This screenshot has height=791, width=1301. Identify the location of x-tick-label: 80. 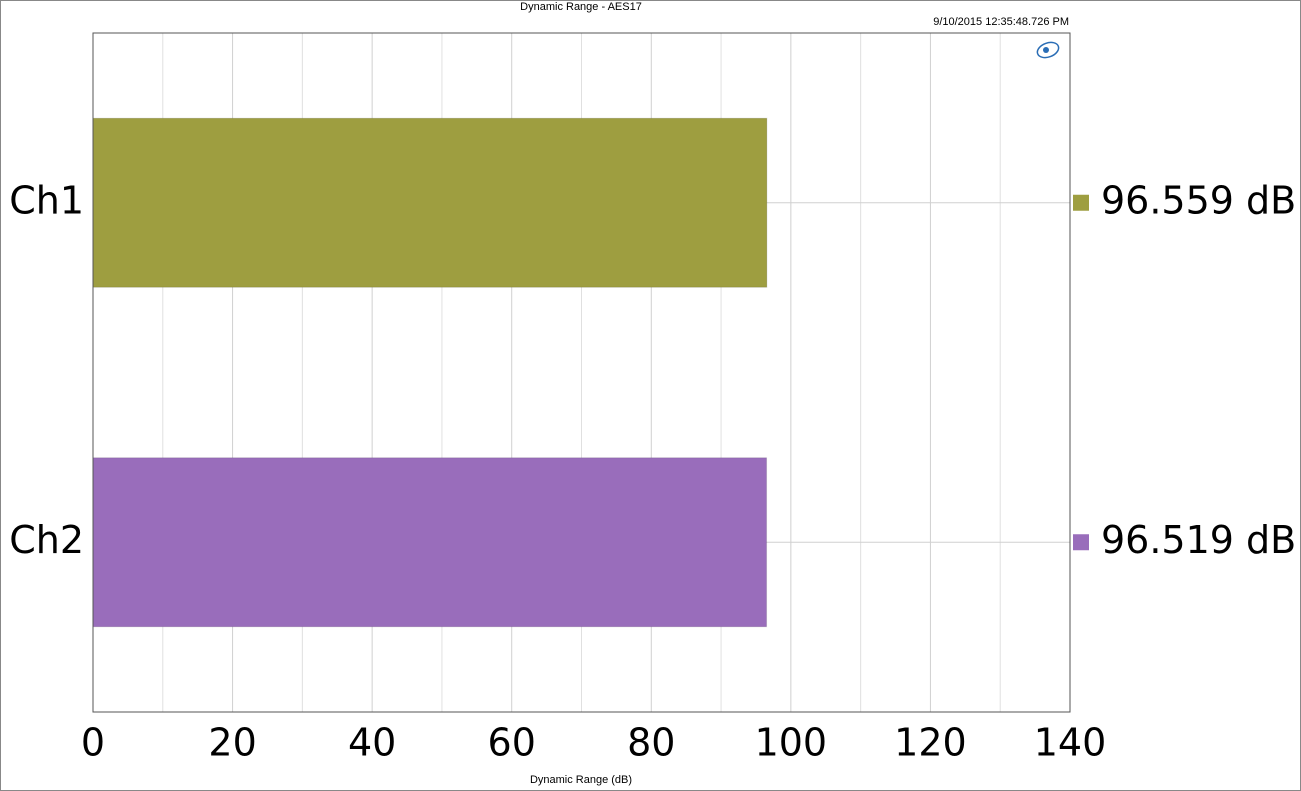
(651, 743).